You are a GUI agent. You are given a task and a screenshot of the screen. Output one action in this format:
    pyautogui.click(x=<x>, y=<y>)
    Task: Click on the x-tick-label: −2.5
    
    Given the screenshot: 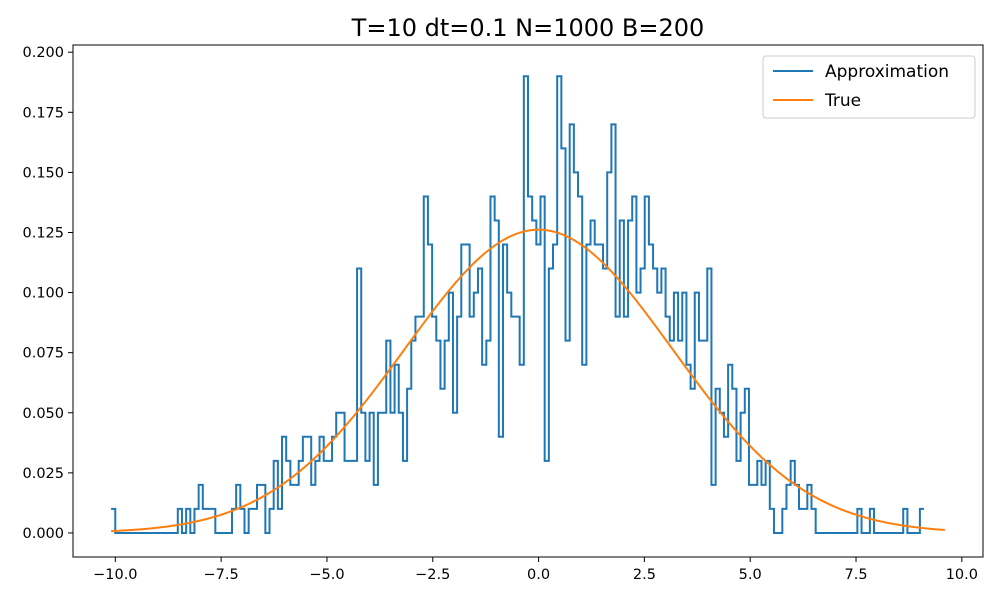 What is the action you would take?
    pyautogui.click(x=432, y=575)
    